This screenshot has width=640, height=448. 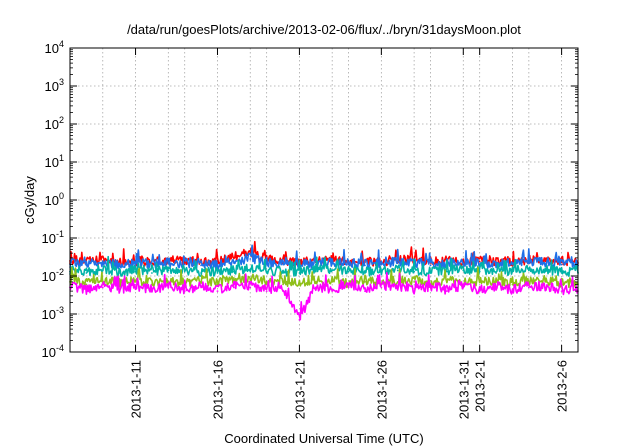 I want to click on x-tick-label: 2013-2-1, so click(x=480, y=386).